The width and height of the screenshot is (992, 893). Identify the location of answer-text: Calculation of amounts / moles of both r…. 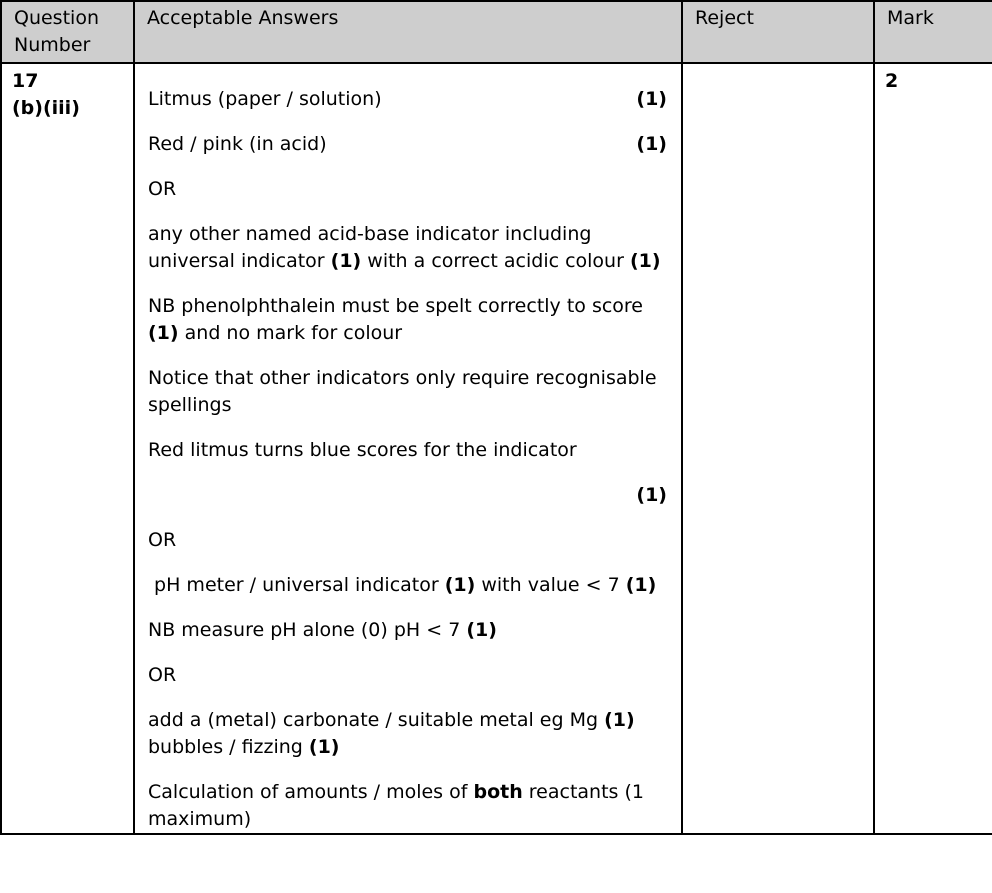
(399, 805).